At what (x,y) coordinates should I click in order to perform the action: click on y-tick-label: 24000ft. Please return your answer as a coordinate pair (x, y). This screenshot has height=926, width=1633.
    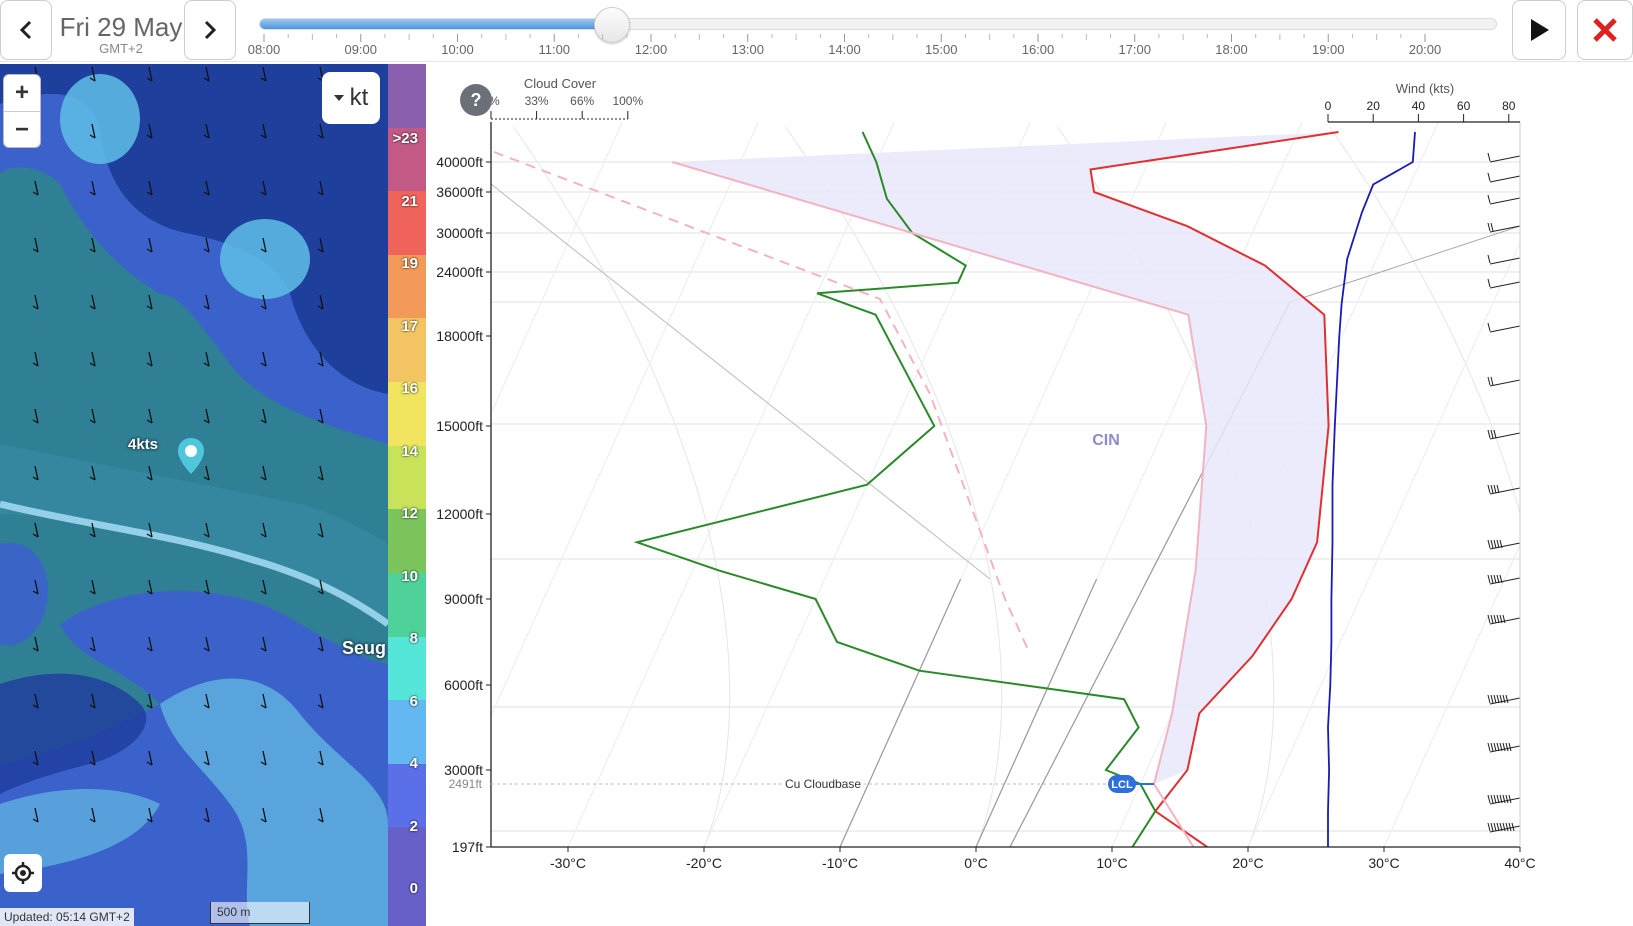
    Looking at the image, I should click on (459, 272).